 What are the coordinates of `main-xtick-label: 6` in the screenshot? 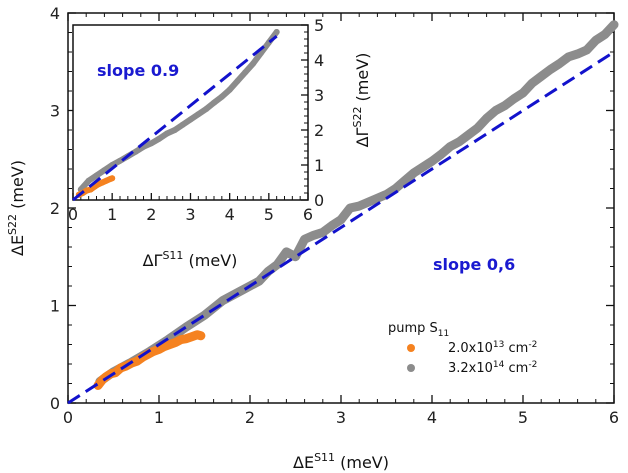 It's located at (614, 417).